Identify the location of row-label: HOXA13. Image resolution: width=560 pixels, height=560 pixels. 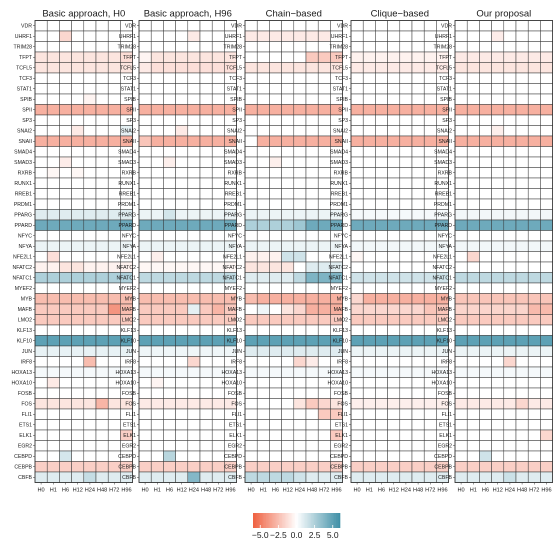
(232, 373).